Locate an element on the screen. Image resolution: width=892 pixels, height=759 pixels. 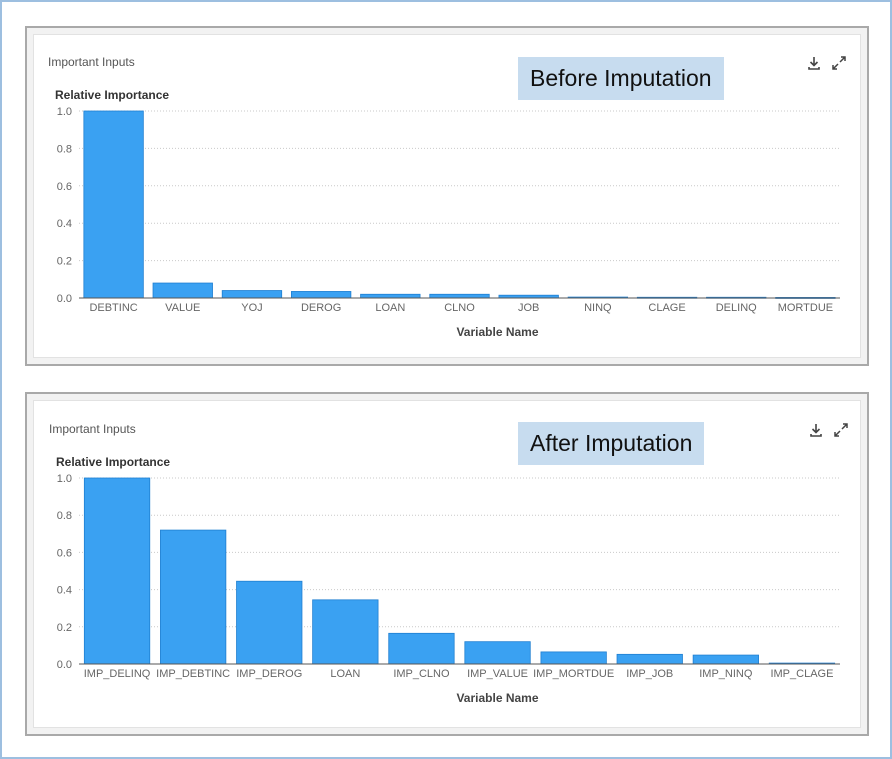
x-tick-label: IMP_DEROG is located at coordinates (269, 674).